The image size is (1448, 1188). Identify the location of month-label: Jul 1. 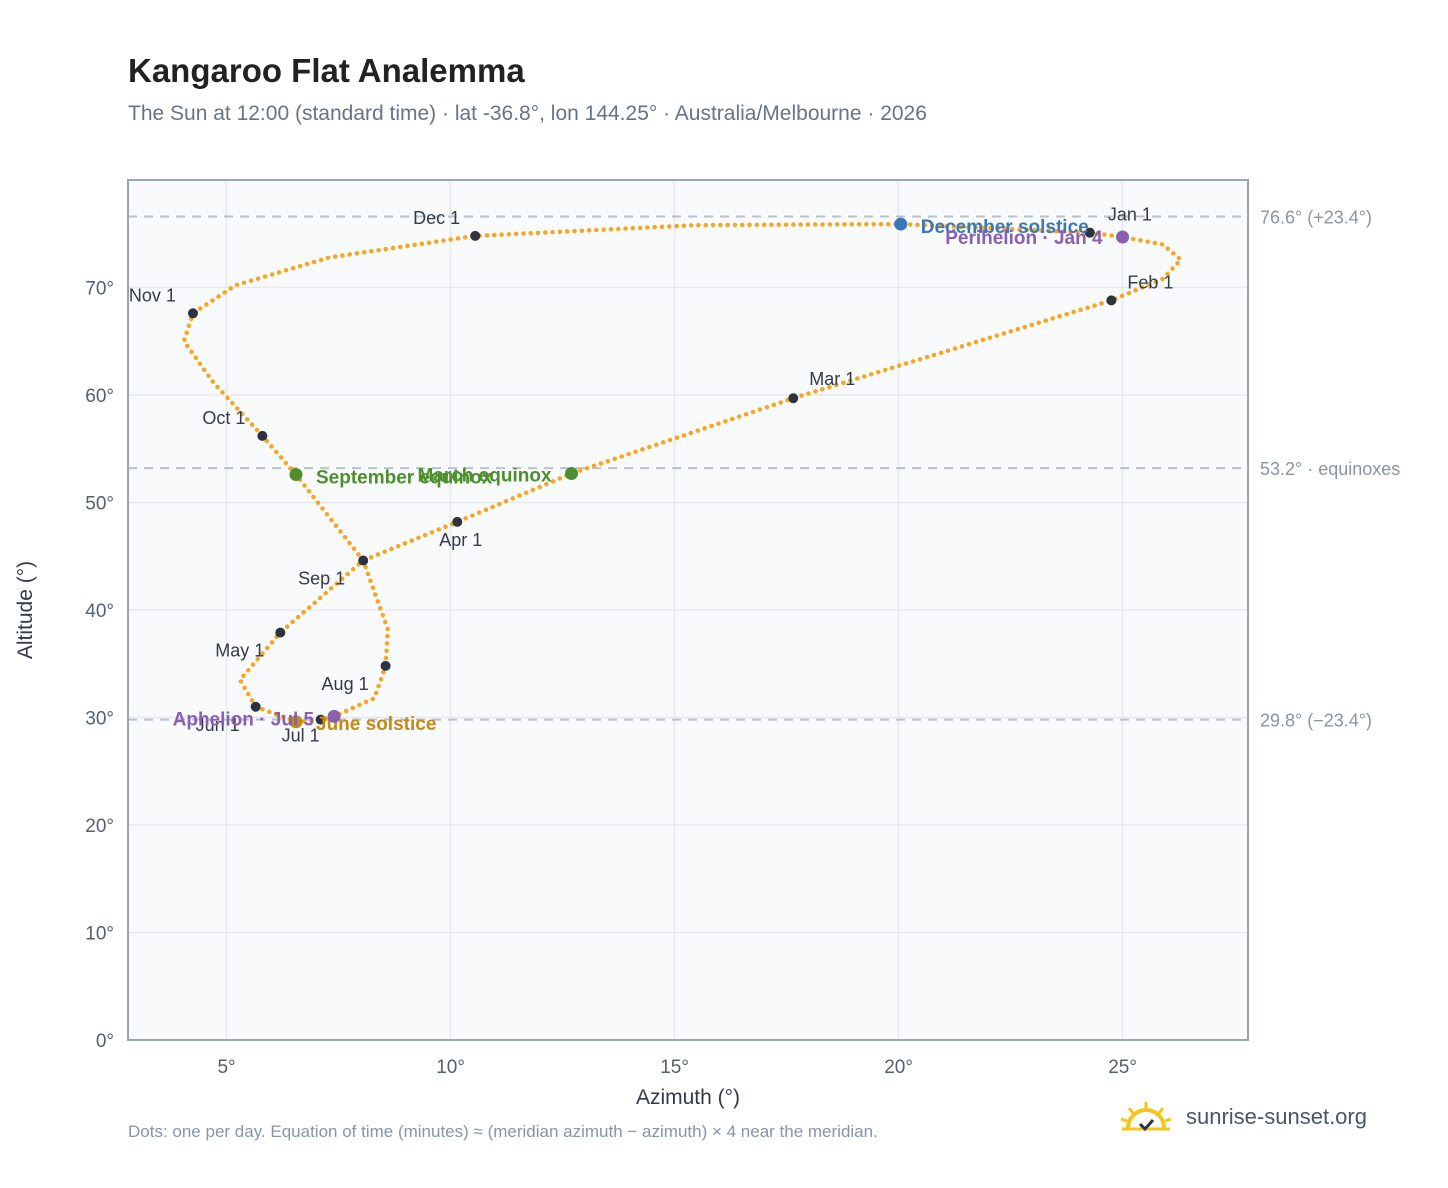
(301, 736).